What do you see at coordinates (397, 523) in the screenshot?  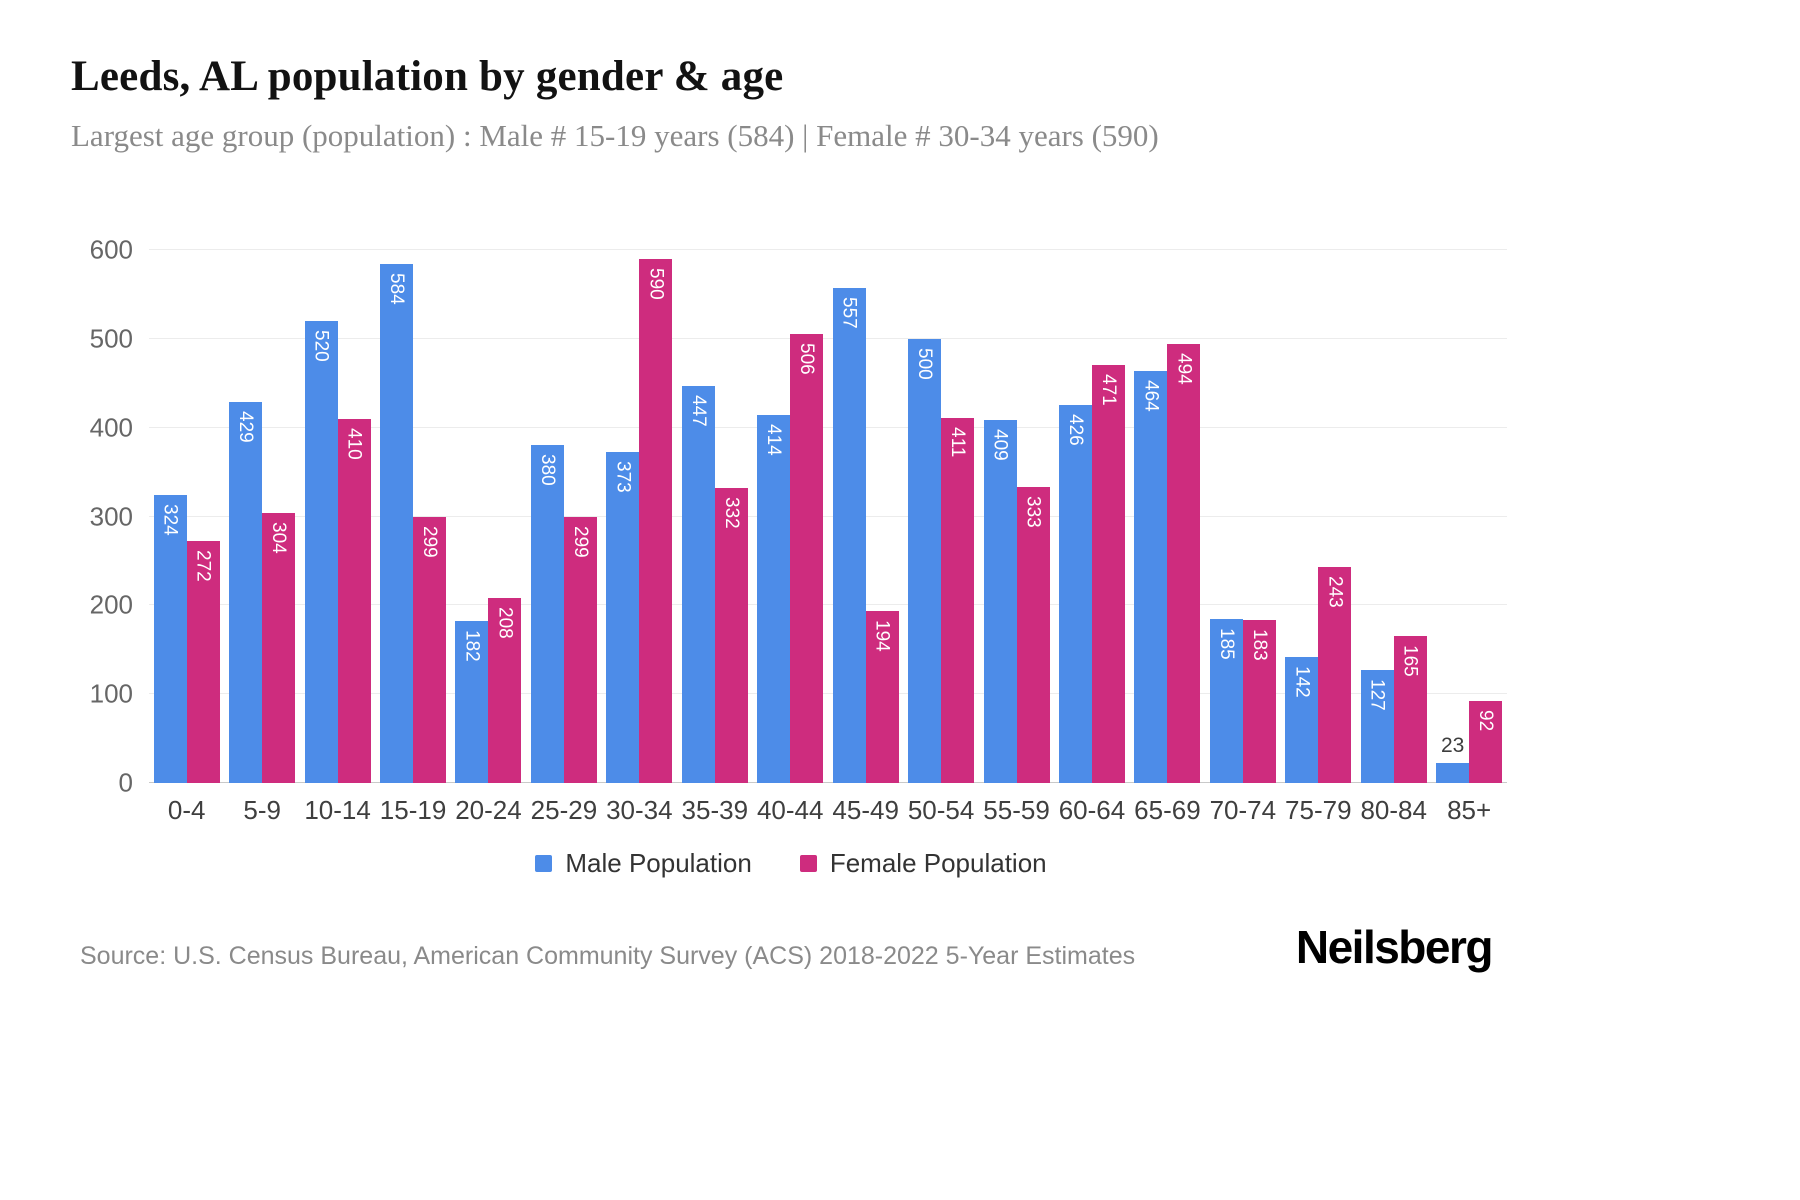 I see `bar-male-15-19: 584` at bounding box center [397, 523].